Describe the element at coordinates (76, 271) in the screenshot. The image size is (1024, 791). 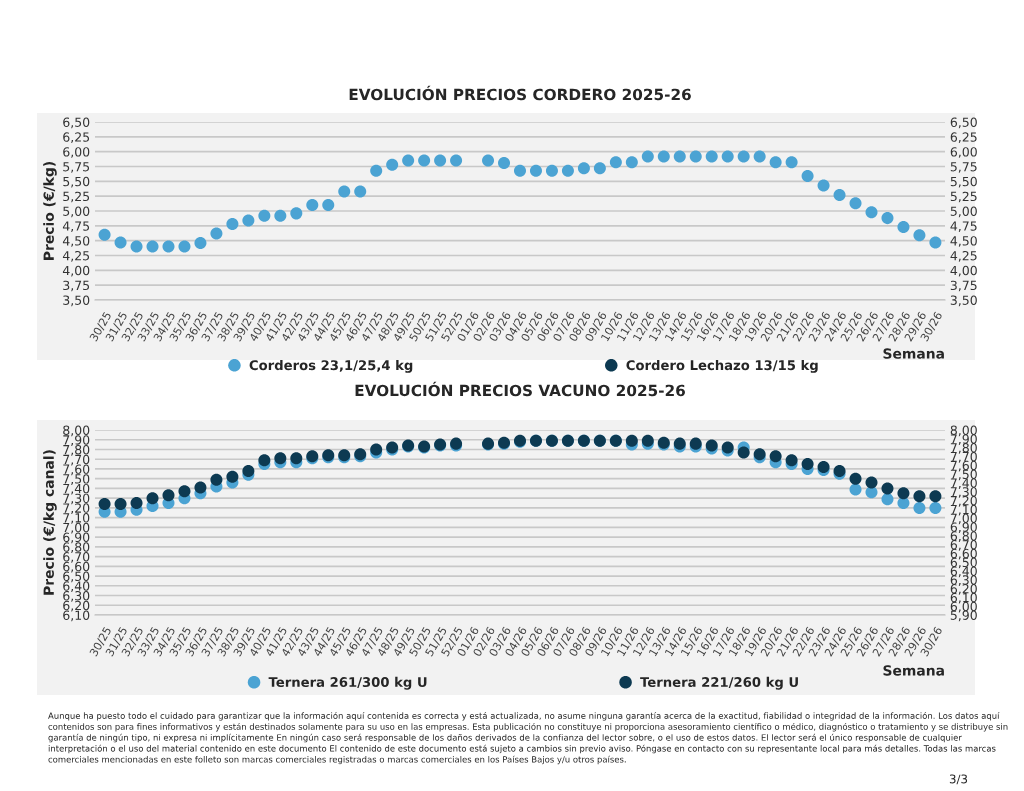
I see `y-tick-label: 4,00` at that location.